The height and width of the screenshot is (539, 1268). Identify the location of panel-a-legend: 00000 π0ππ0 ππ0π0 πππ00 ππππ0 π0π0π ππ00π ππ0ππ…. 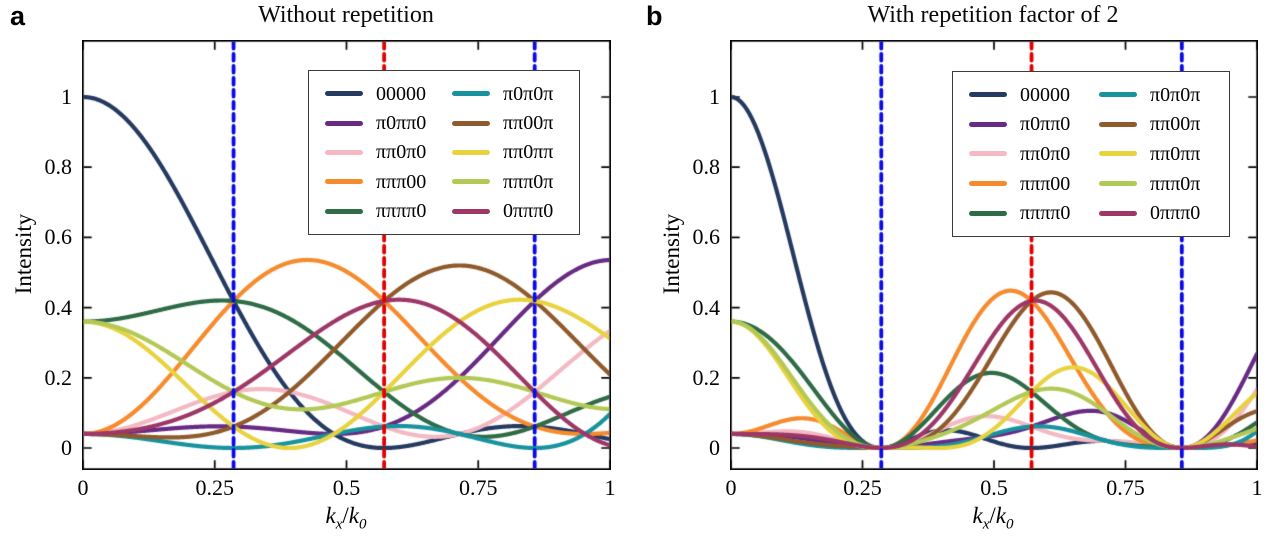
(444, 152).